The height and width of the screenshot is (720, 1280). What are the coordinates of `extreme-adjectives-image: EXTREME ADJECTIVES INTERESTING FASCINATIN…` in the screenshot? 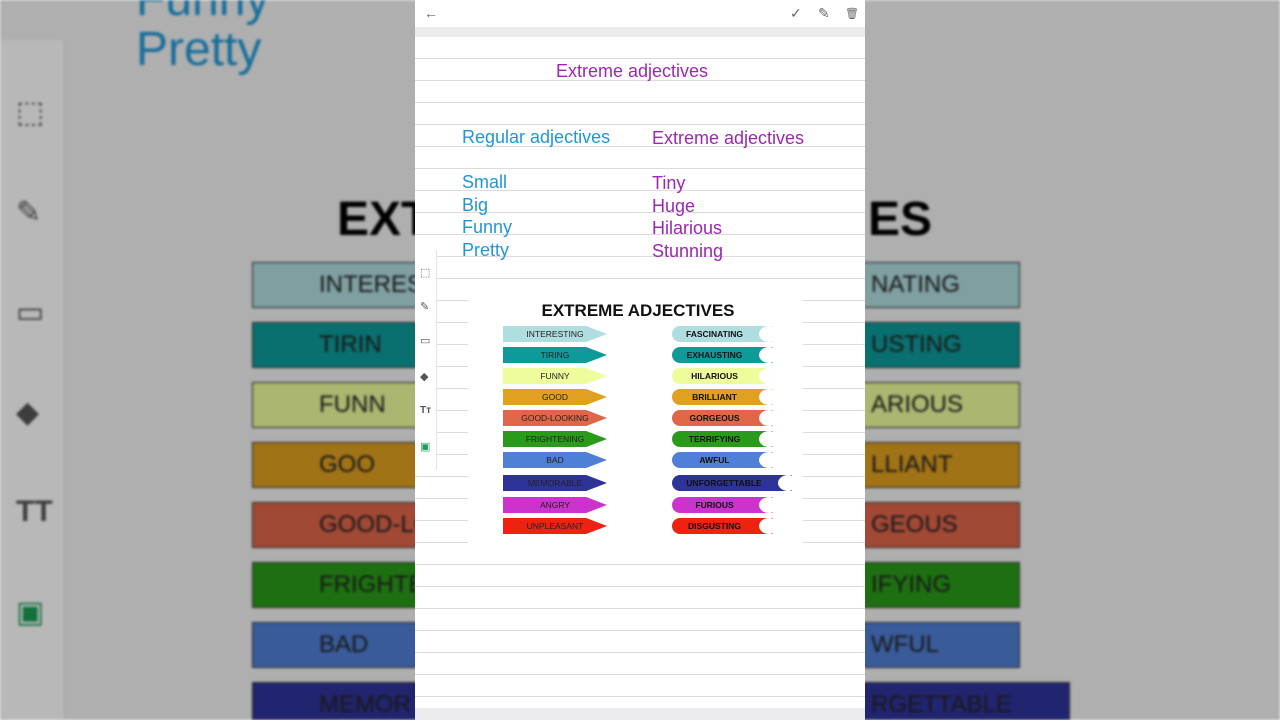 It's located at (635, 420).